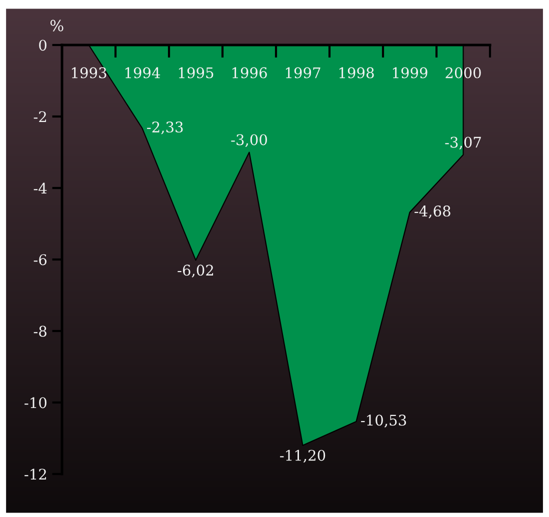  Describe the element at coordinates (356, 72) in the screenshot. I see `x-tick-label: 1998` at that location.